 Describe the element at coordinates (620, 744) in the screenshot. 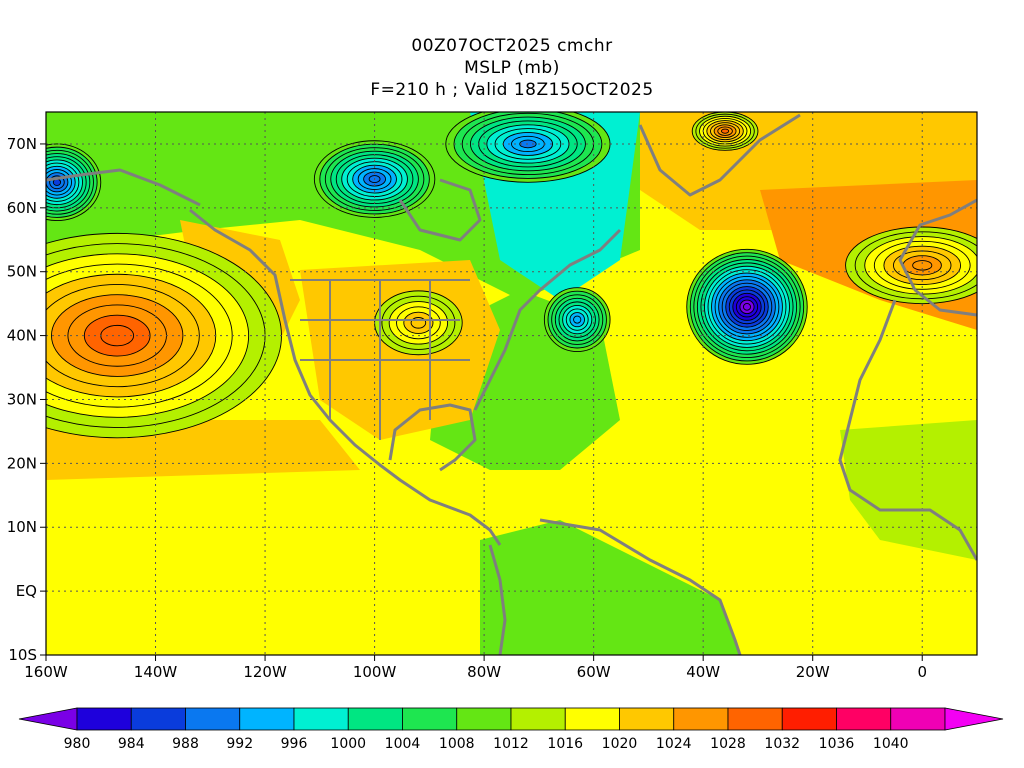

I see `colorbar-label-1020: 1020` at that location.